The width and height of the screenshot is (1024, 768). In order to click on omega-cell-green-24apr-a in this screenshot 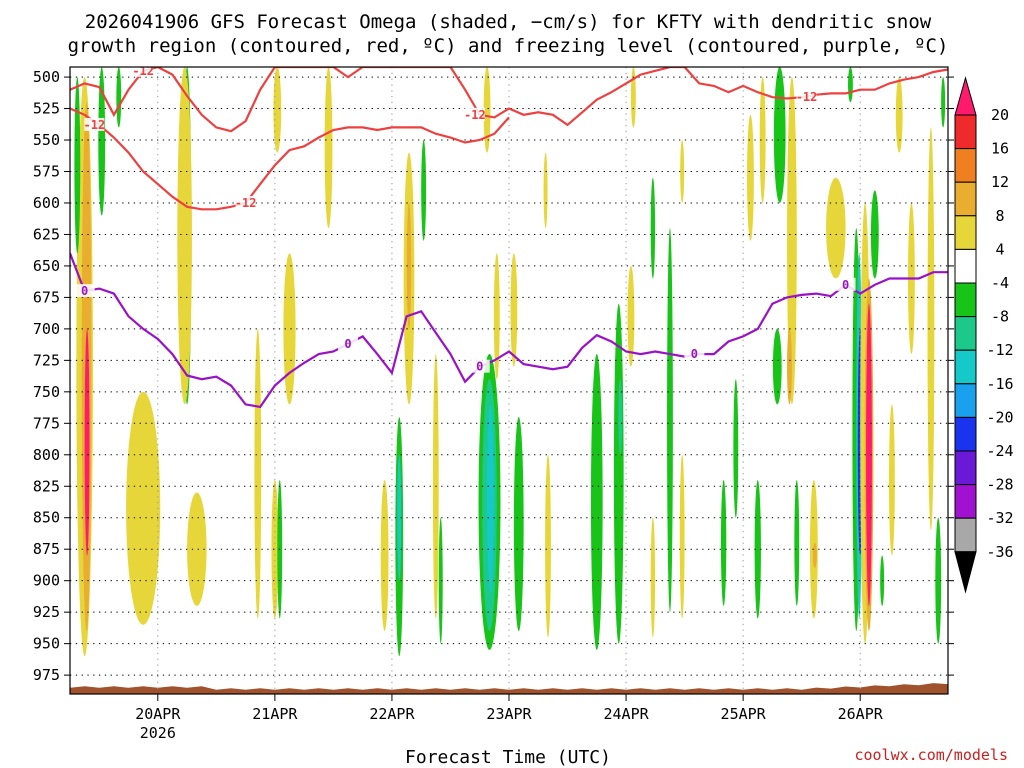, I will do `click(596, 502)`.